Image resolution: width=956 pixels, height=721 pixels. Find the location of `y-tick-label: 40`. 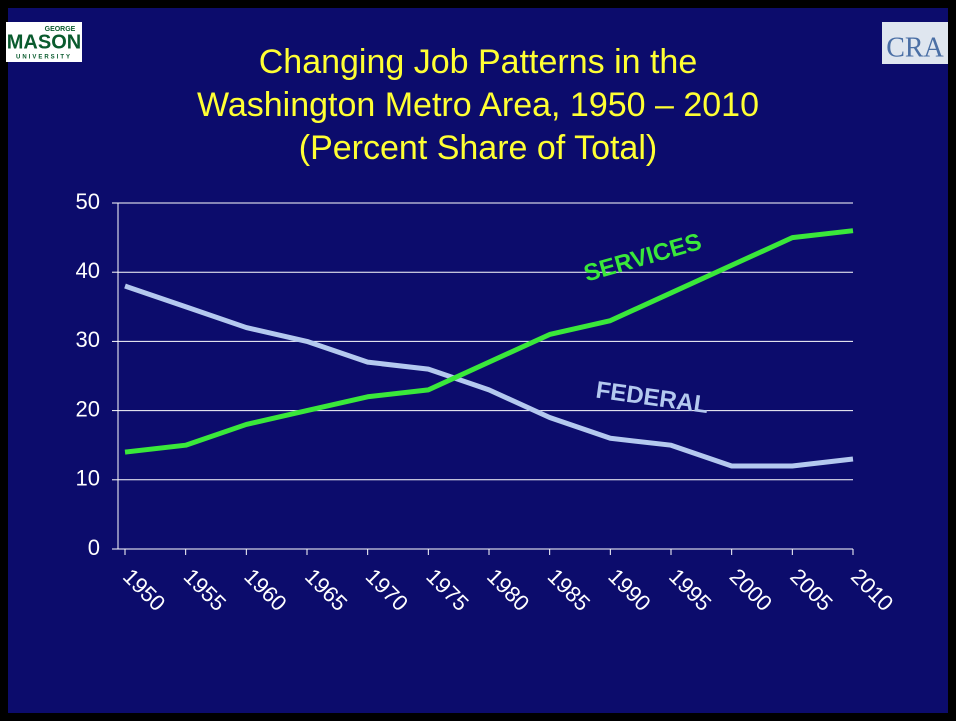

y-tick-label: 40 is located at coordinates (88, 270).